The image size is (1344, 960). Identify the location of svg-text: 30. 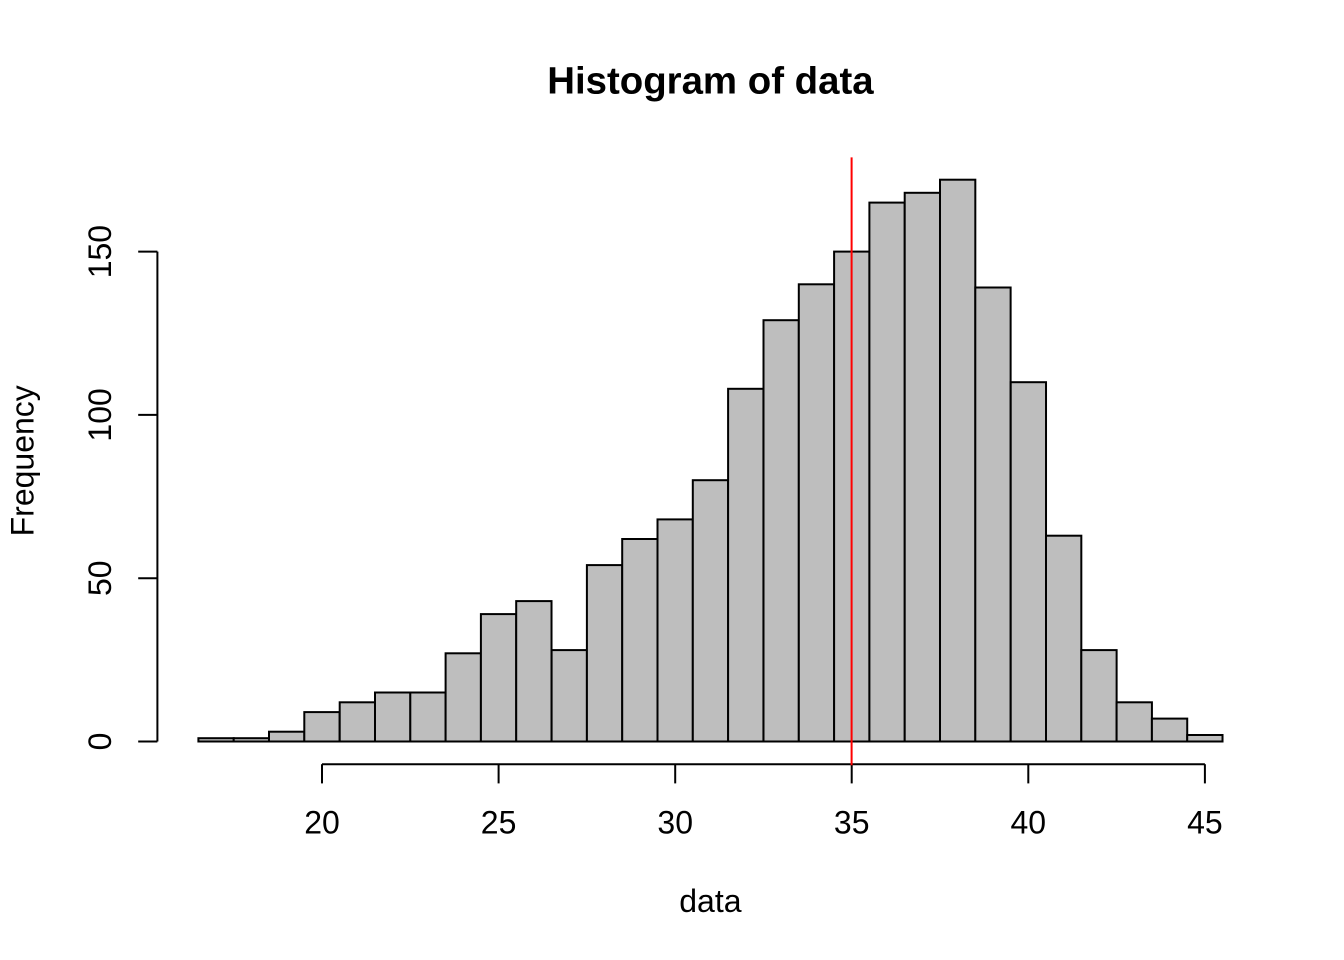
(675, 823).